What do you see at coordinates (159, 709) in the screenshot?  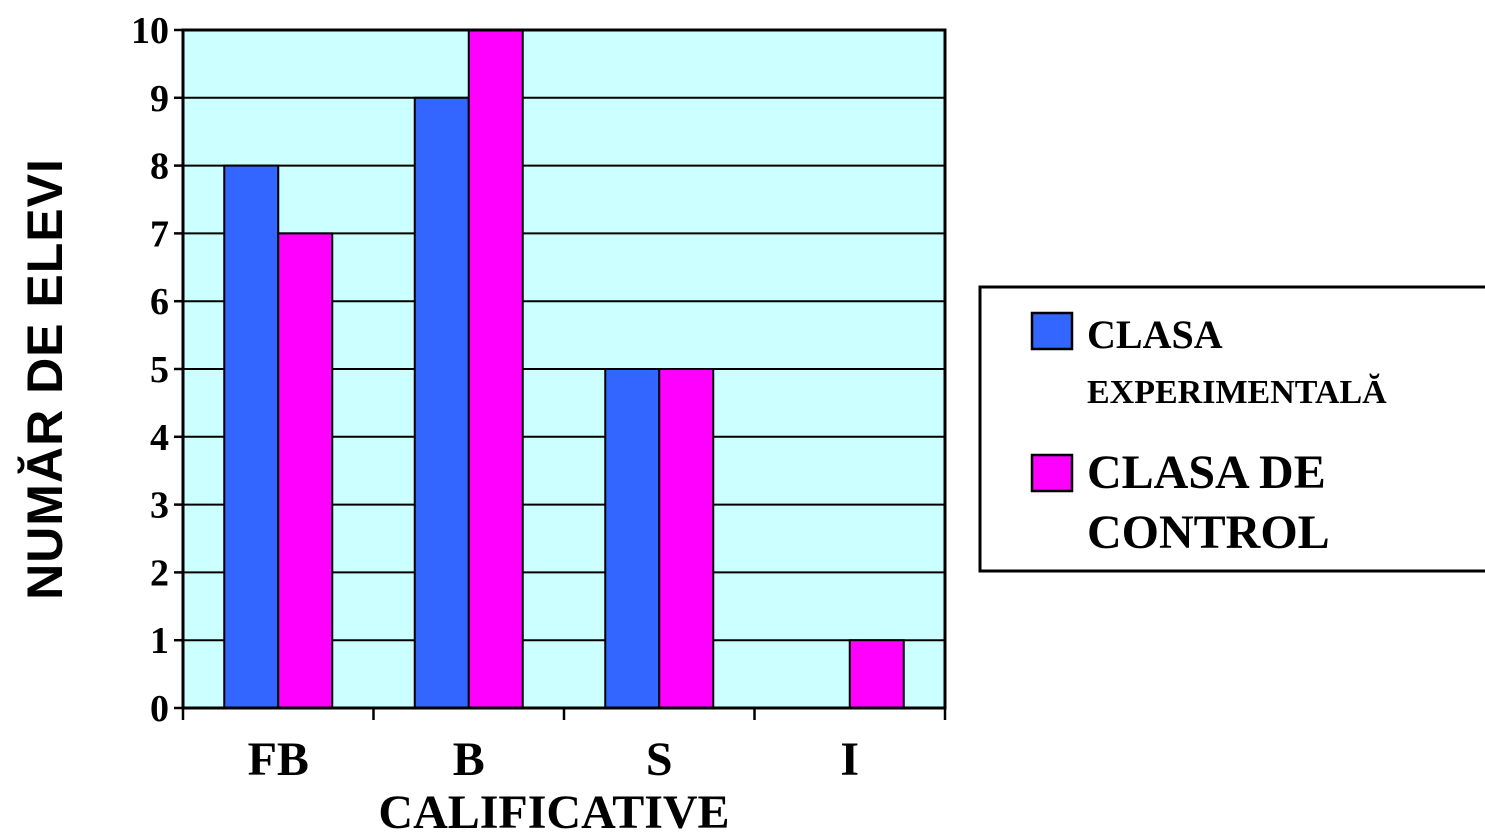 I see `y-tick-label-0: 0` at bounding box center [159, 709].